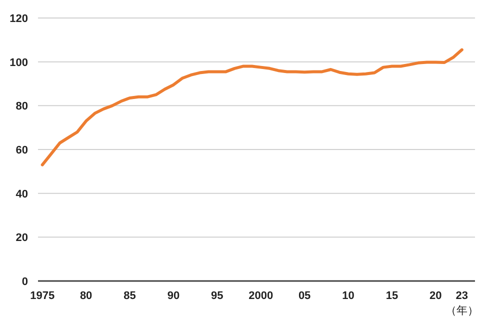 This screenshot has height=321, width=482. Describe the element at coordinates (304, 296) in the screenshot. I see `x-tick-label: 05` at that location.